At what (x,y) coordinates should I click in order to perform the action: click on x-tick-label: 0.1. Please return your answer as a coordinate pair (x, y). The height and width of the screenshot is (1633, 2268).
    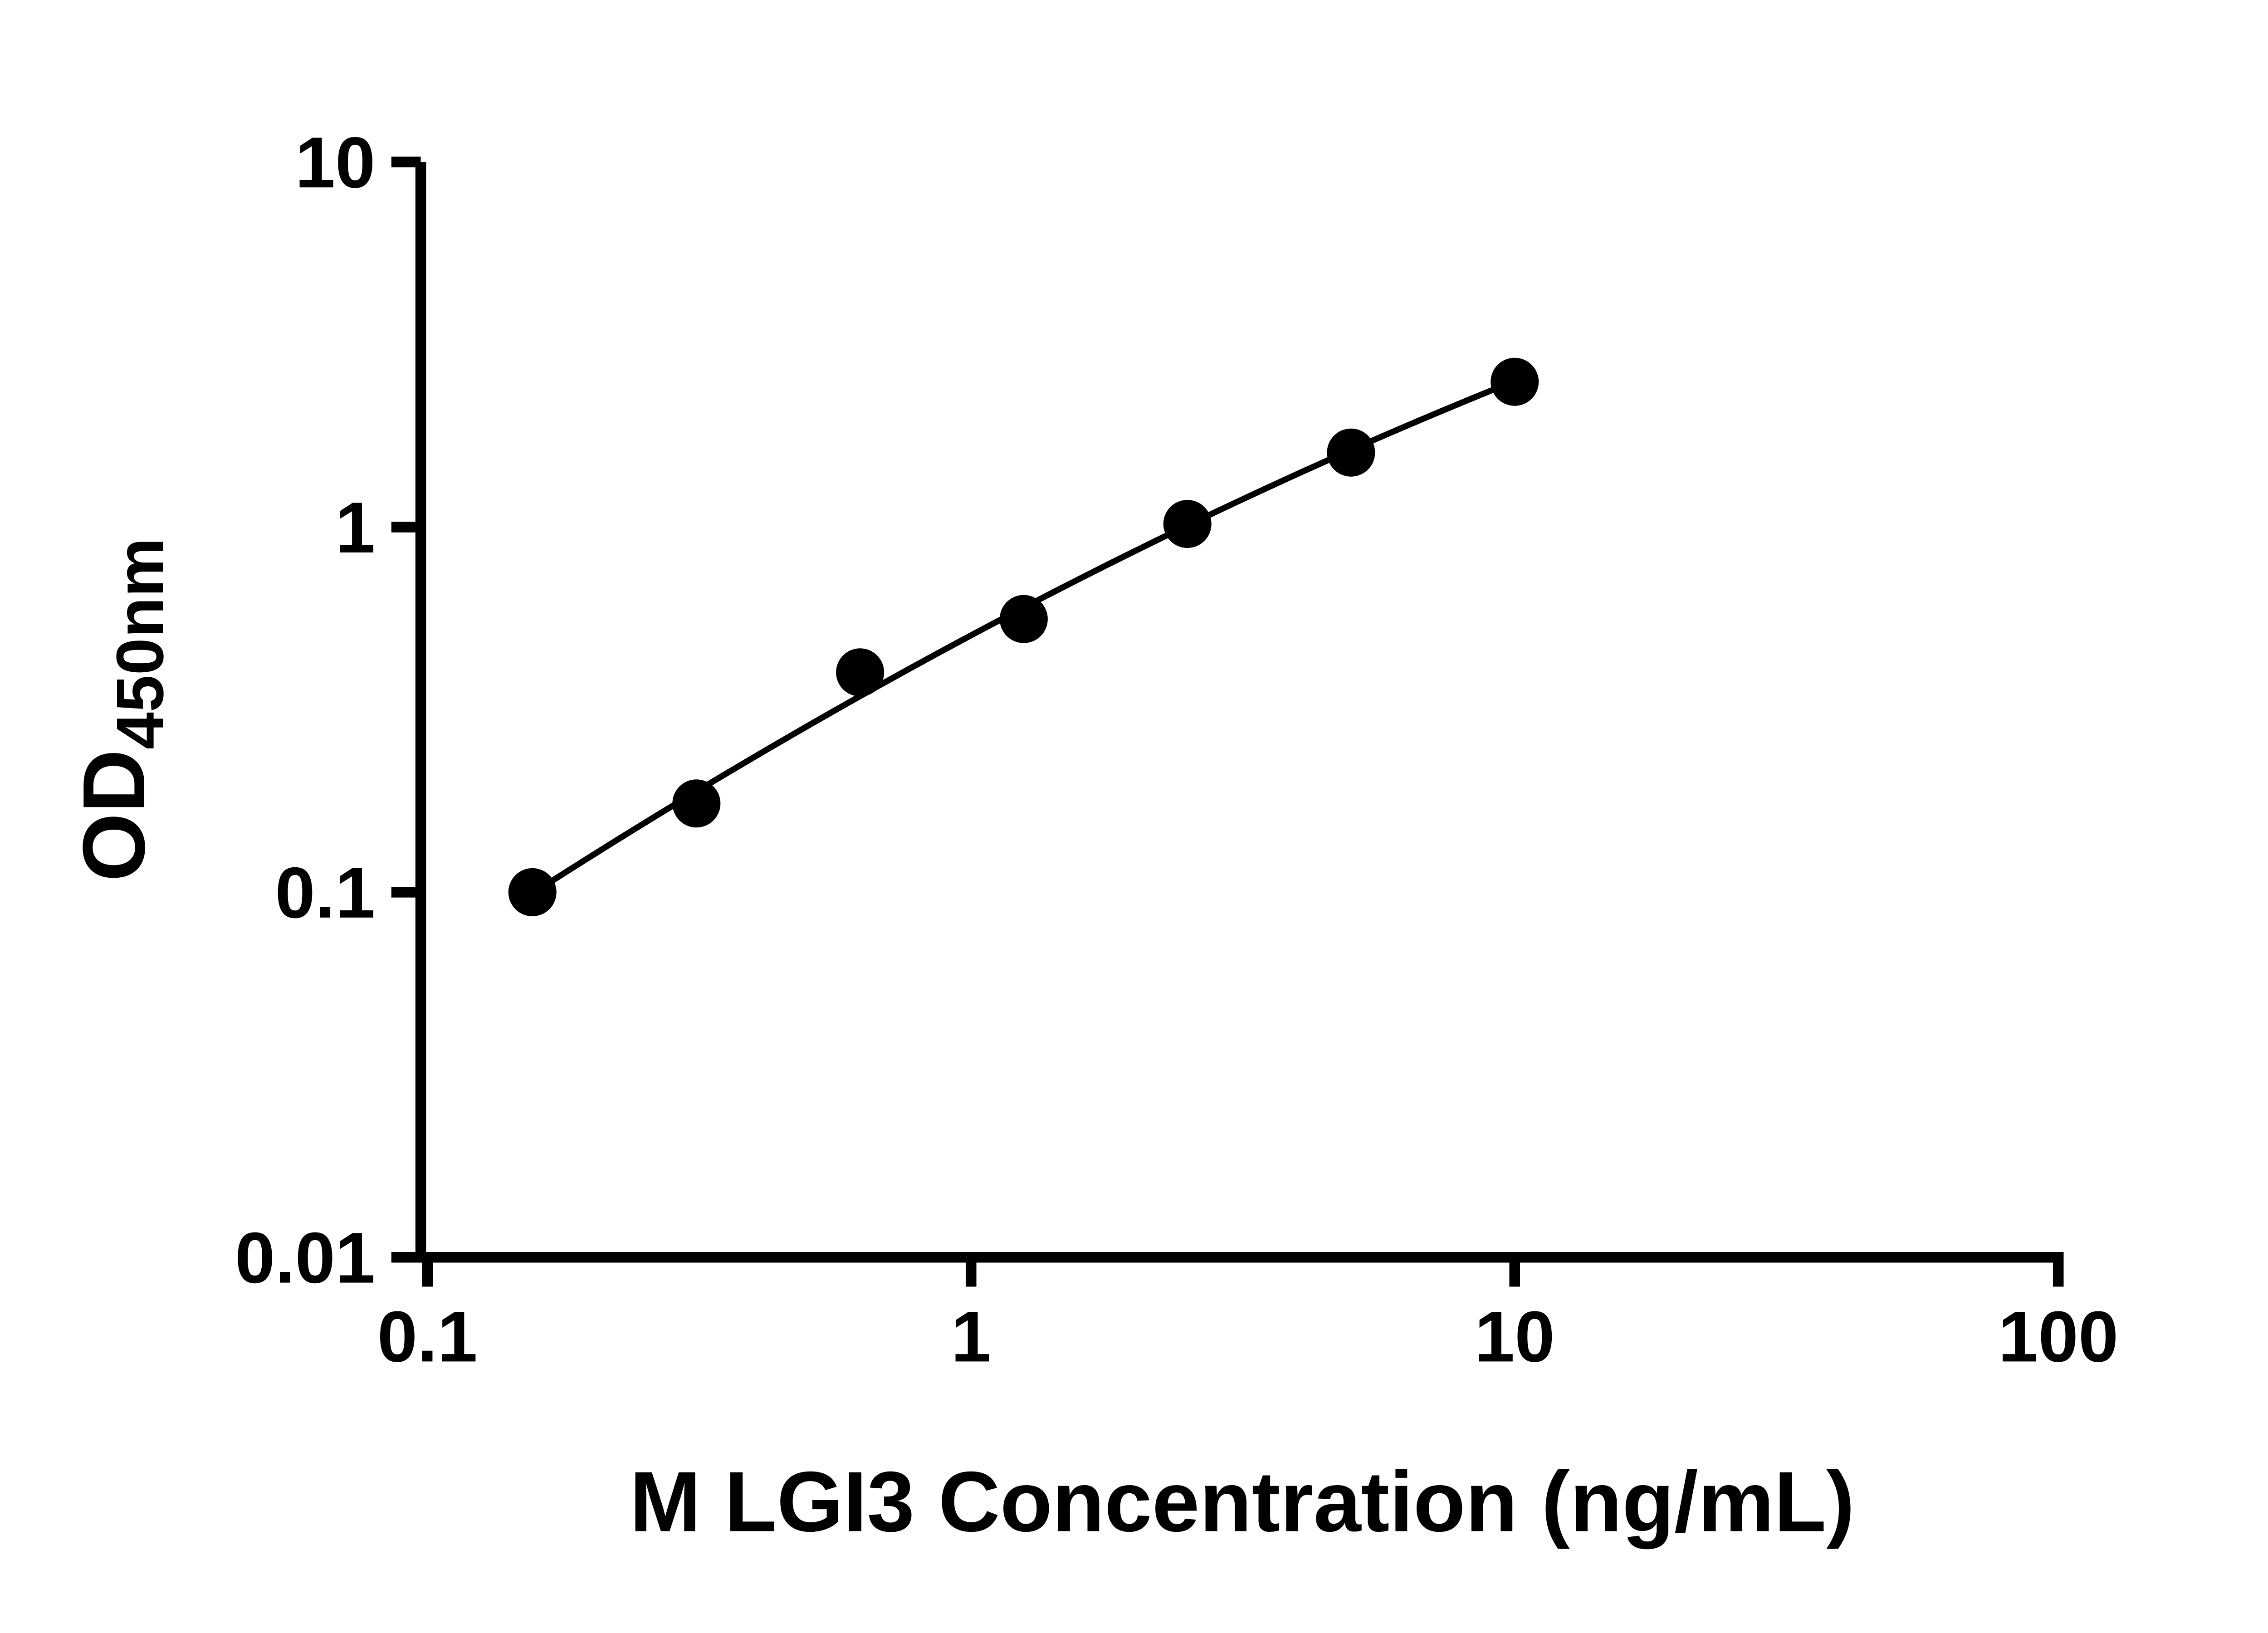
    Looking at the image, I should click on (428, 1336).